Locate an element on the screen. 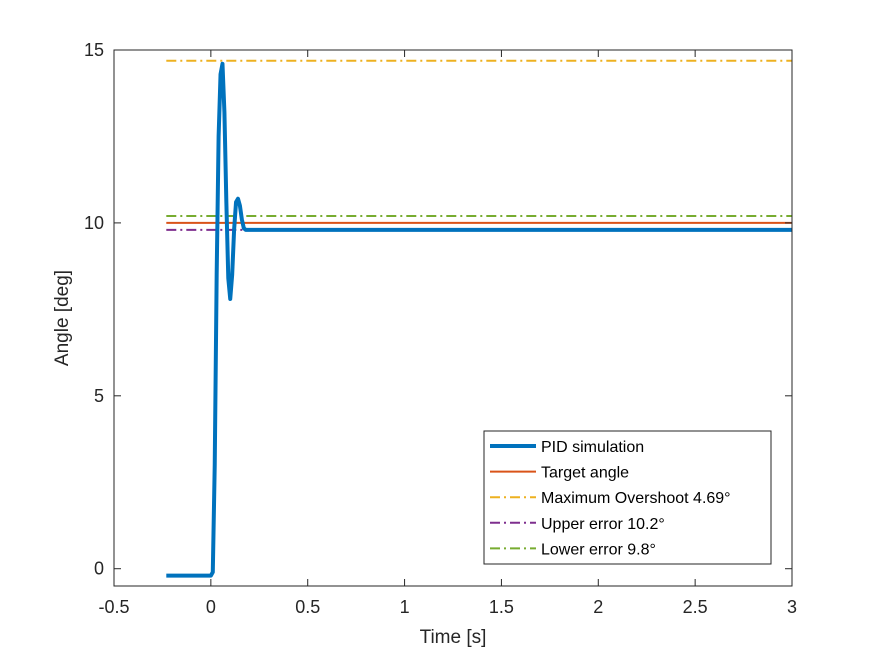 The image size is (875, 656). legend-entry-3: Upper error 10.2° is located at coordinates (603, 524).